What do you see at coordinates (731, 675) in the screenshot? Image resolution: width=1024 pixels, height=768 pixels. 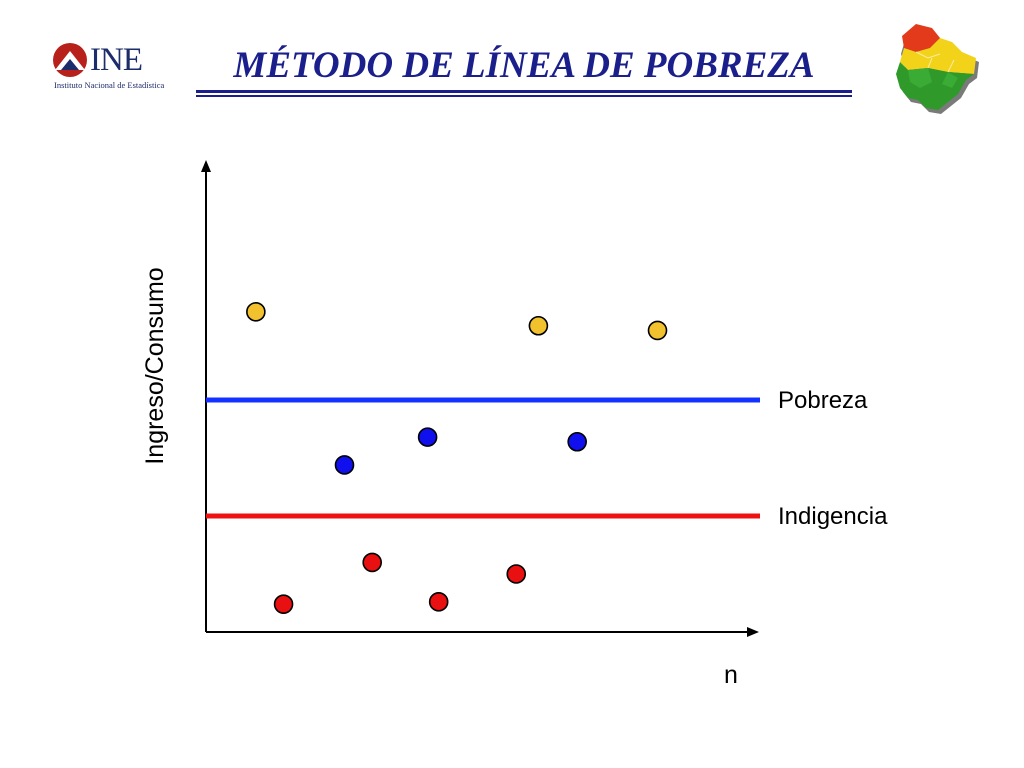 I see `x-axis-label: n` at bounding box center [731, 675].